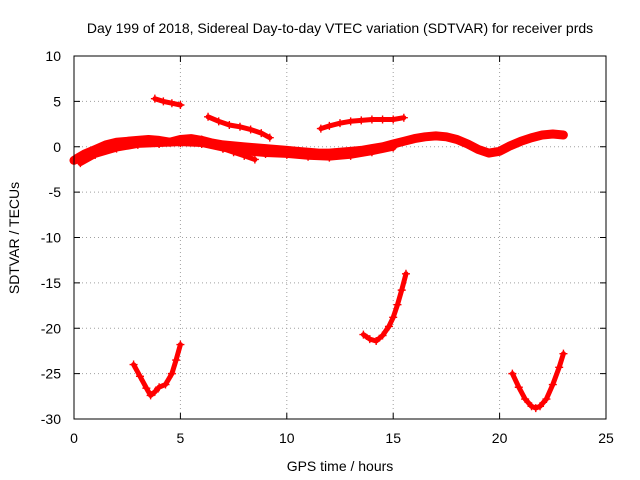  Describe the element at coordinates (500, 438) in the screenshot. I see `x-tick-label: 20` at that location.